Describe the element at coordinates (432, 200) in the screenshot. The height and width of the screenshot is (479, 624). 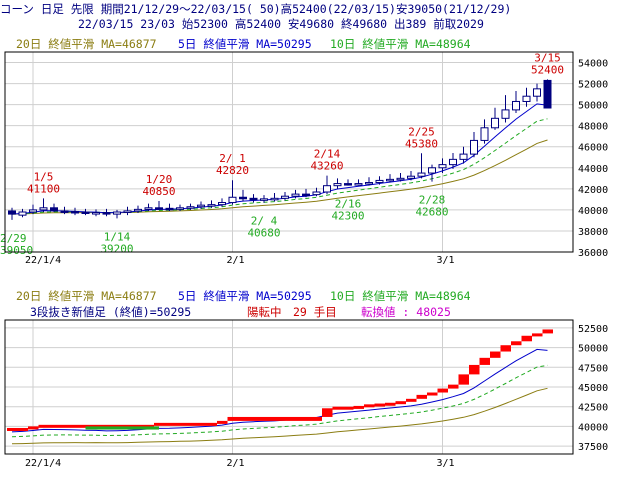
I see `annotation-date: 2/28` at that location.